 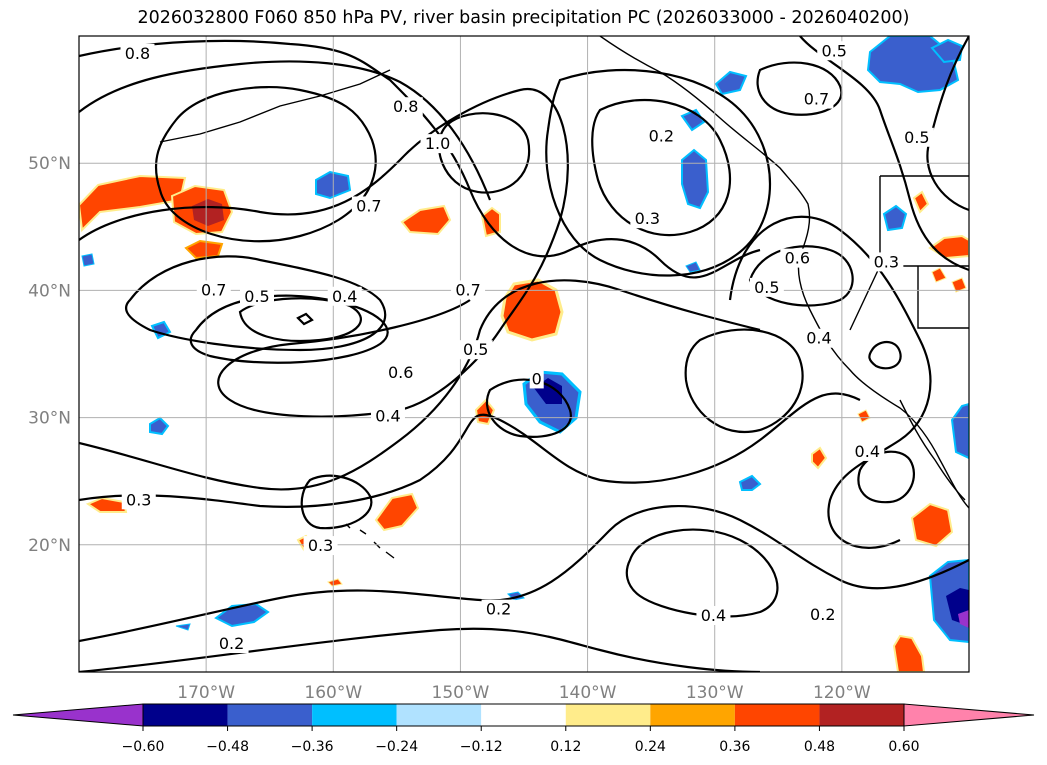 I want to click on contour-label: 1.0, so click(x=437, y=143).